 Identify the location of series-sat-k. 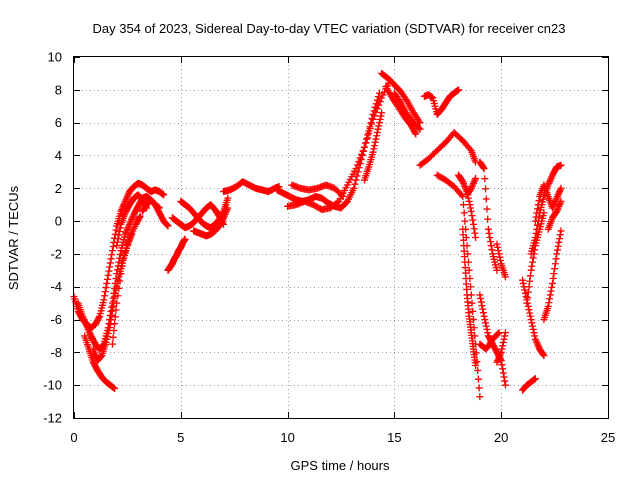
(211, 222).